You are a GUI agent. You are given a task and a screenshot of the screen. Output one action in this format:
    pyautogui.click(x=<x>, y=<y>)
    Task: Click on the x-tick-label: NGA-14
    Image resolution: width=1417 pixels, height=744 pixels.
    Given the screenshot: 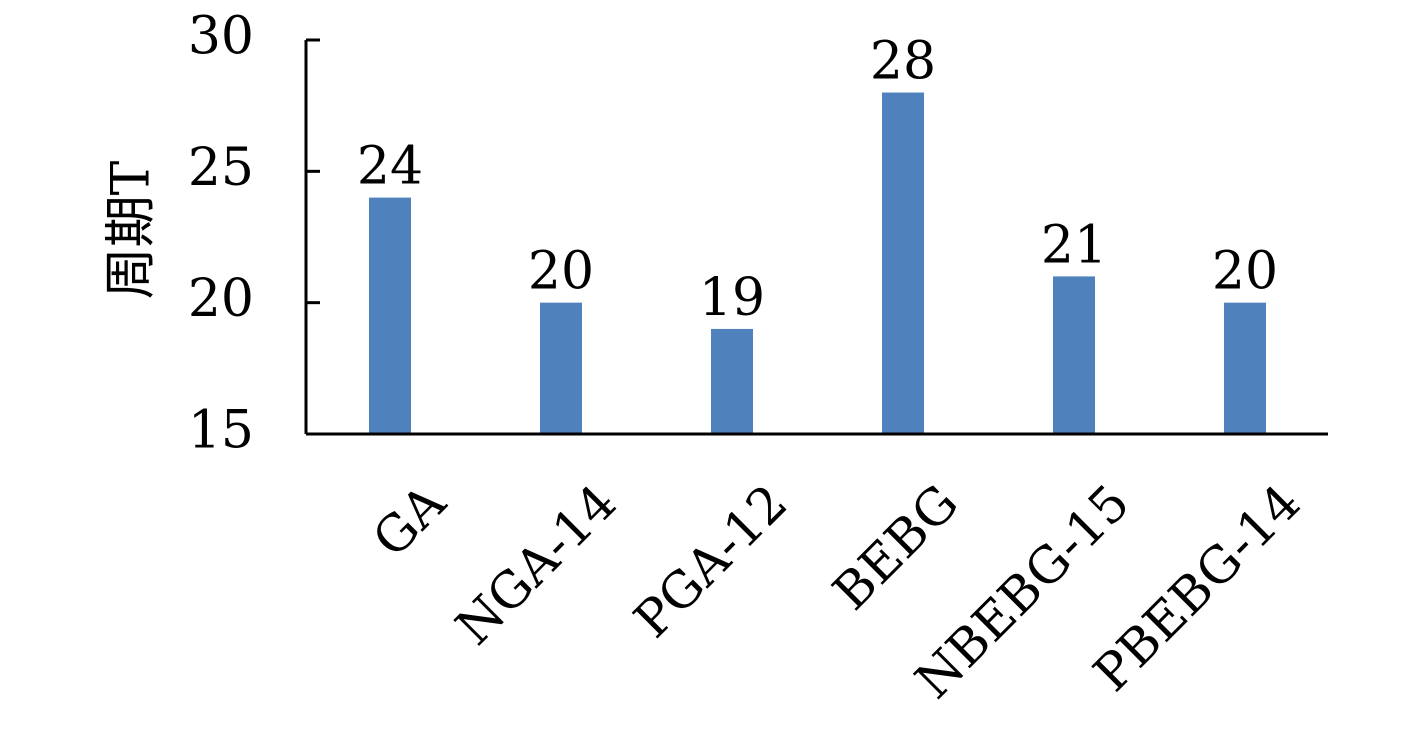 What is the action you would take?
    pyautogui.click(x=536, y=564)
    